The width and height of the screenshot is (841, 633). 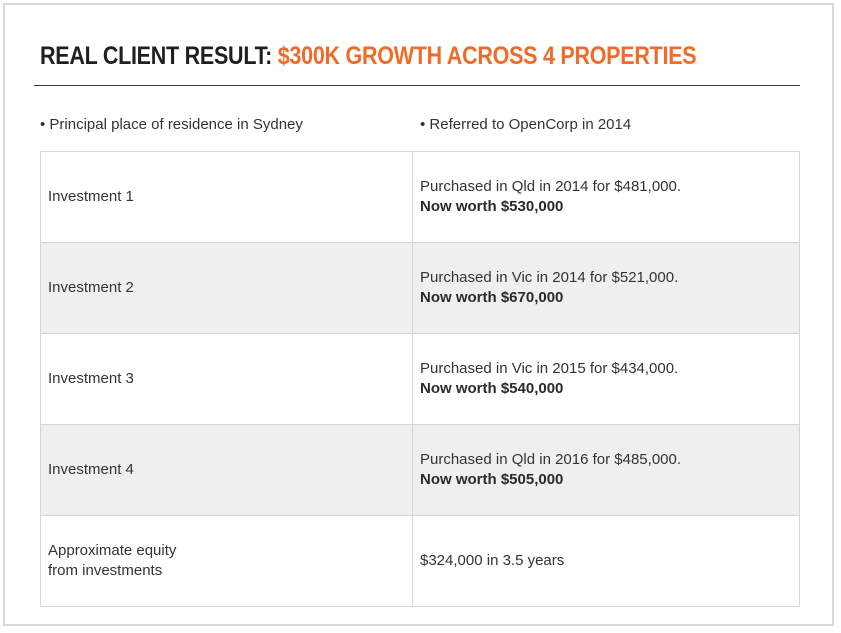 I want to click on equity-label-line2: from investments, so click(x=105, y=570).